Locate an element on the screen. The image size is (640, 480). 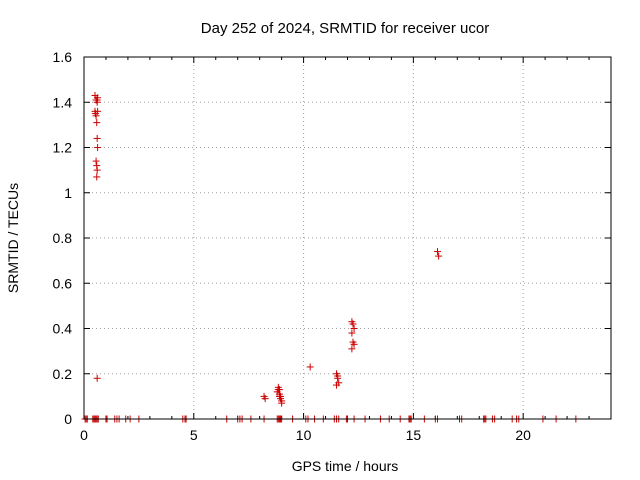
x-tick-label: 15 is located at coordinates (414, 435).